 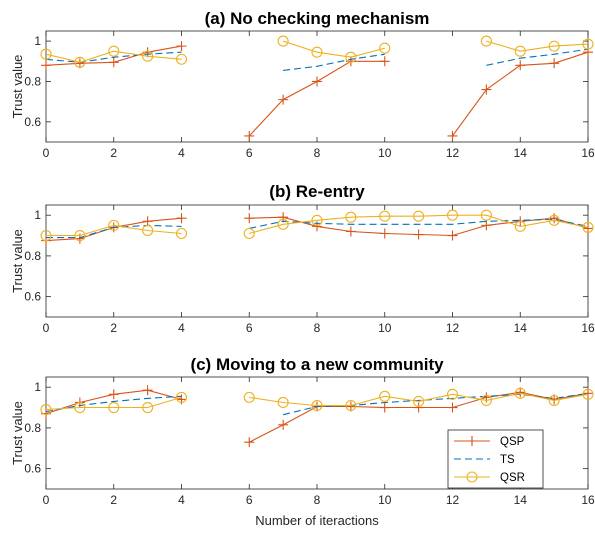 What do you see at coordinates (507, 460) in the screenshot?
I see `legend-label-ts: TS` at bounding box center [507, 460].